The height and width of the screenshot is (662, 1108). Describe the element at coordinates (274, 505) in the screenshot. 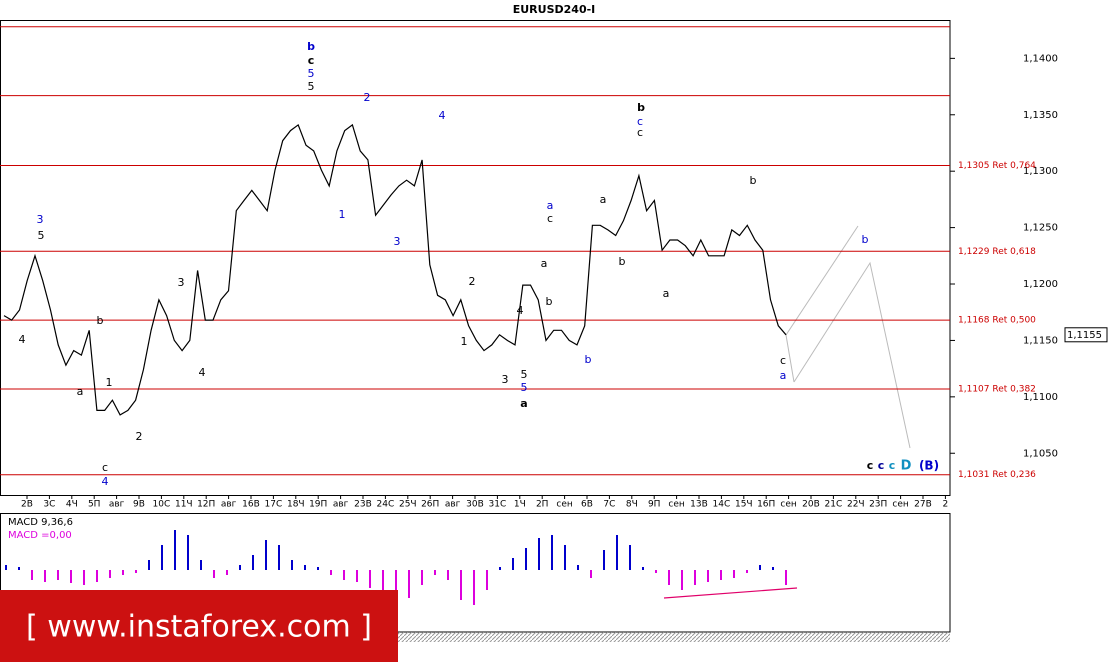

I see `x-tick-label: 17С` at that location.